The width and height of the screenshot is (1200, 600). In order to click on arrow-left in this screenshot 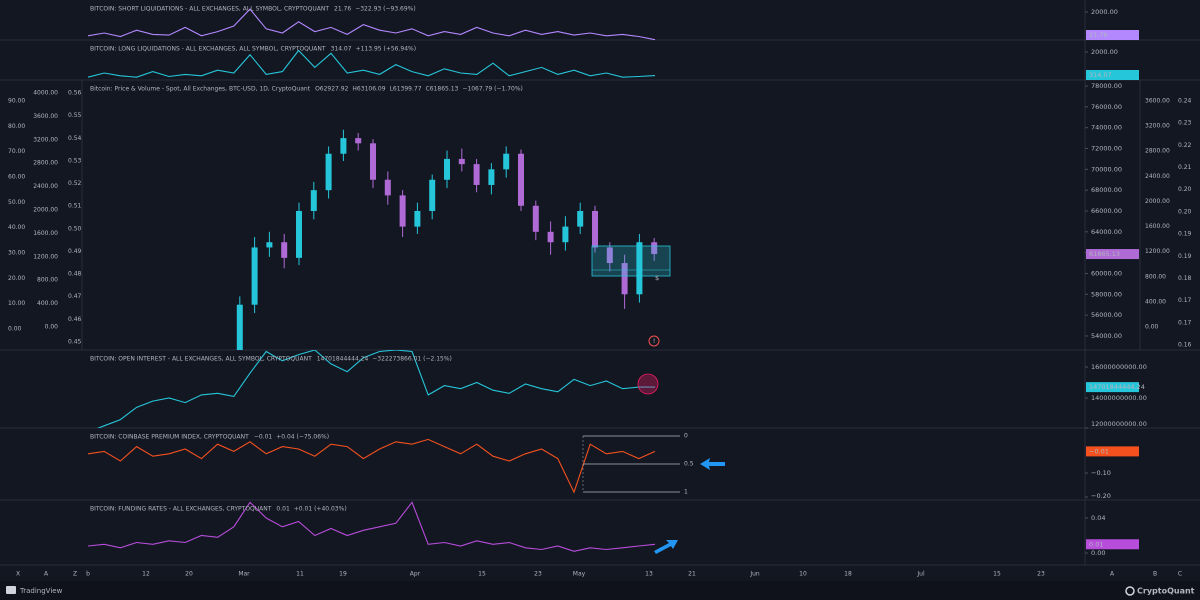, I will do `click(712, 464)`.